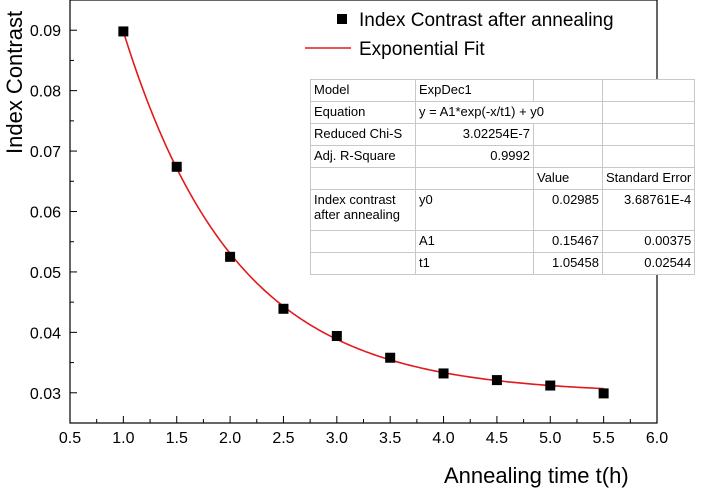 The width and height of the screenshot is (708, 490). I want to click on param-error: 3.68761E-4, so click(648, 210).